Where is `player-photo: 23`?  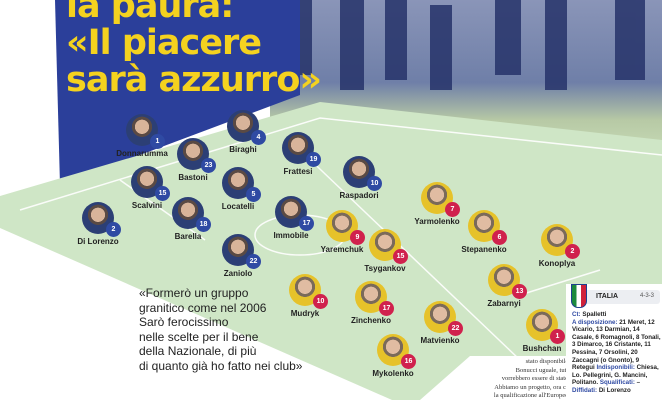 player-photo: 23 is located at coordinates (196, 155).